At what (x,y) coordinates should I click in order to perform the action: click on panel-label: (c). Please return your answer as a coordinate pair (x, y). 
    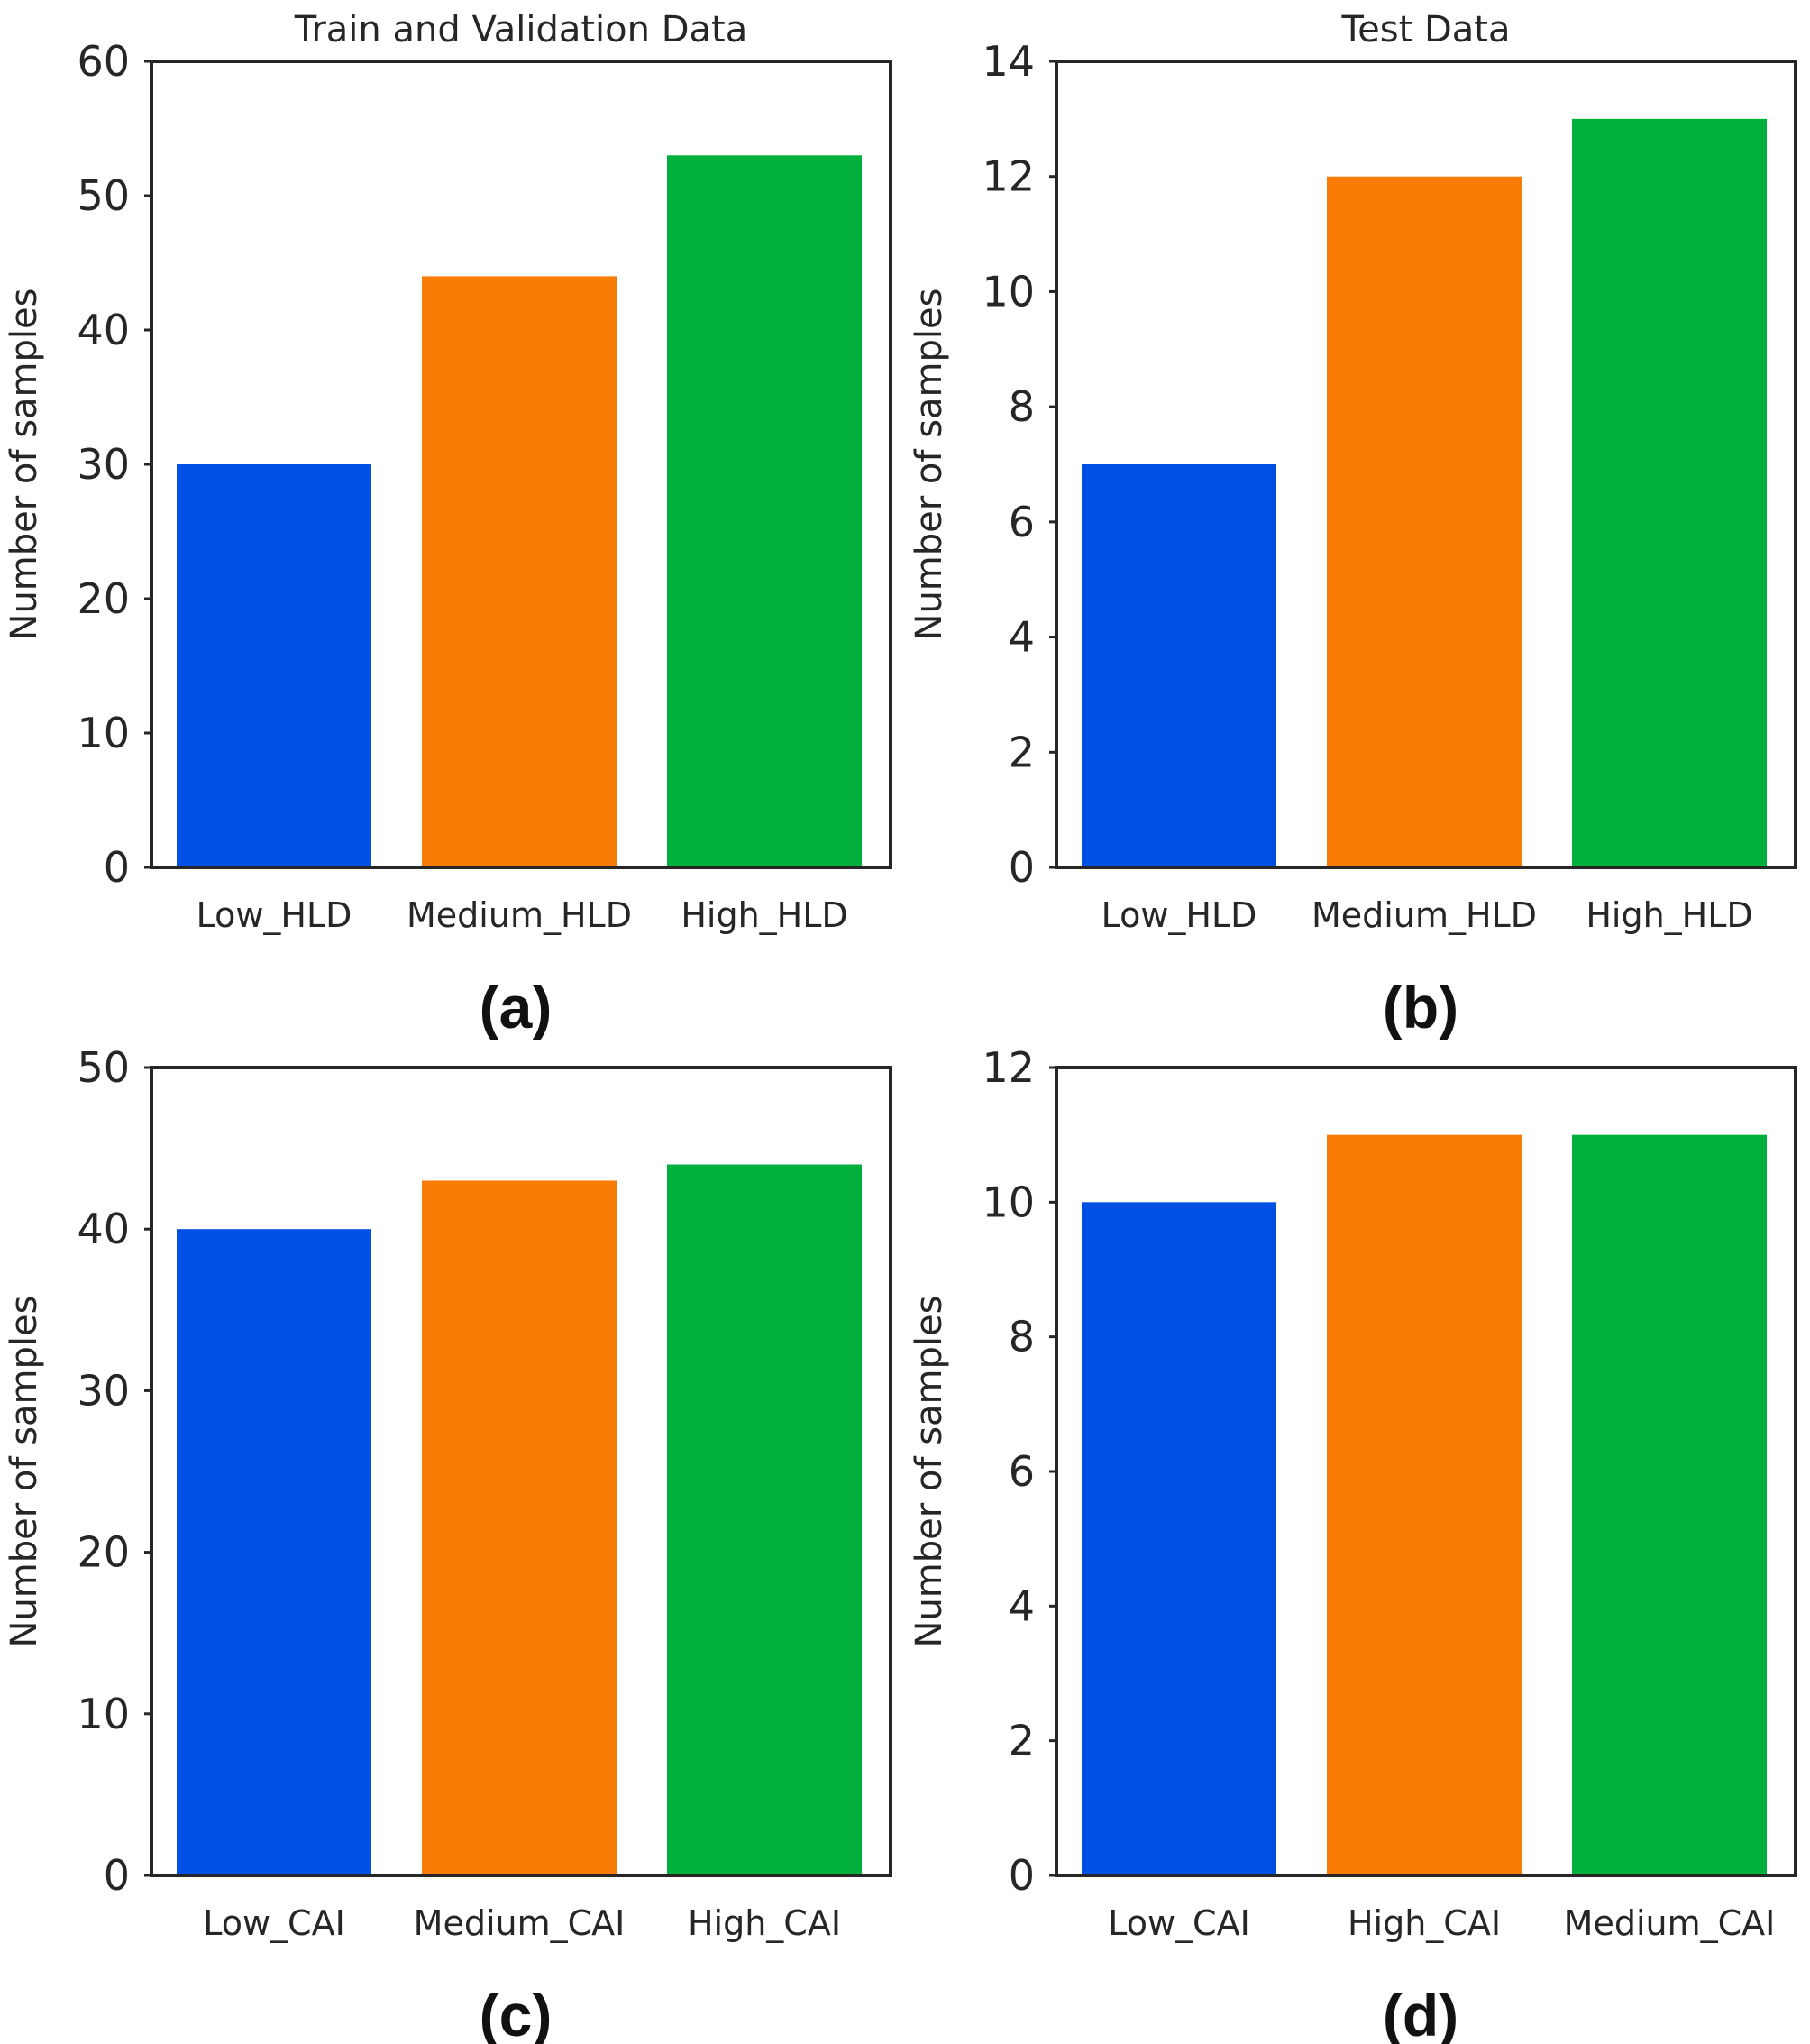
    Looking at the image, I should click on (516, 2013).